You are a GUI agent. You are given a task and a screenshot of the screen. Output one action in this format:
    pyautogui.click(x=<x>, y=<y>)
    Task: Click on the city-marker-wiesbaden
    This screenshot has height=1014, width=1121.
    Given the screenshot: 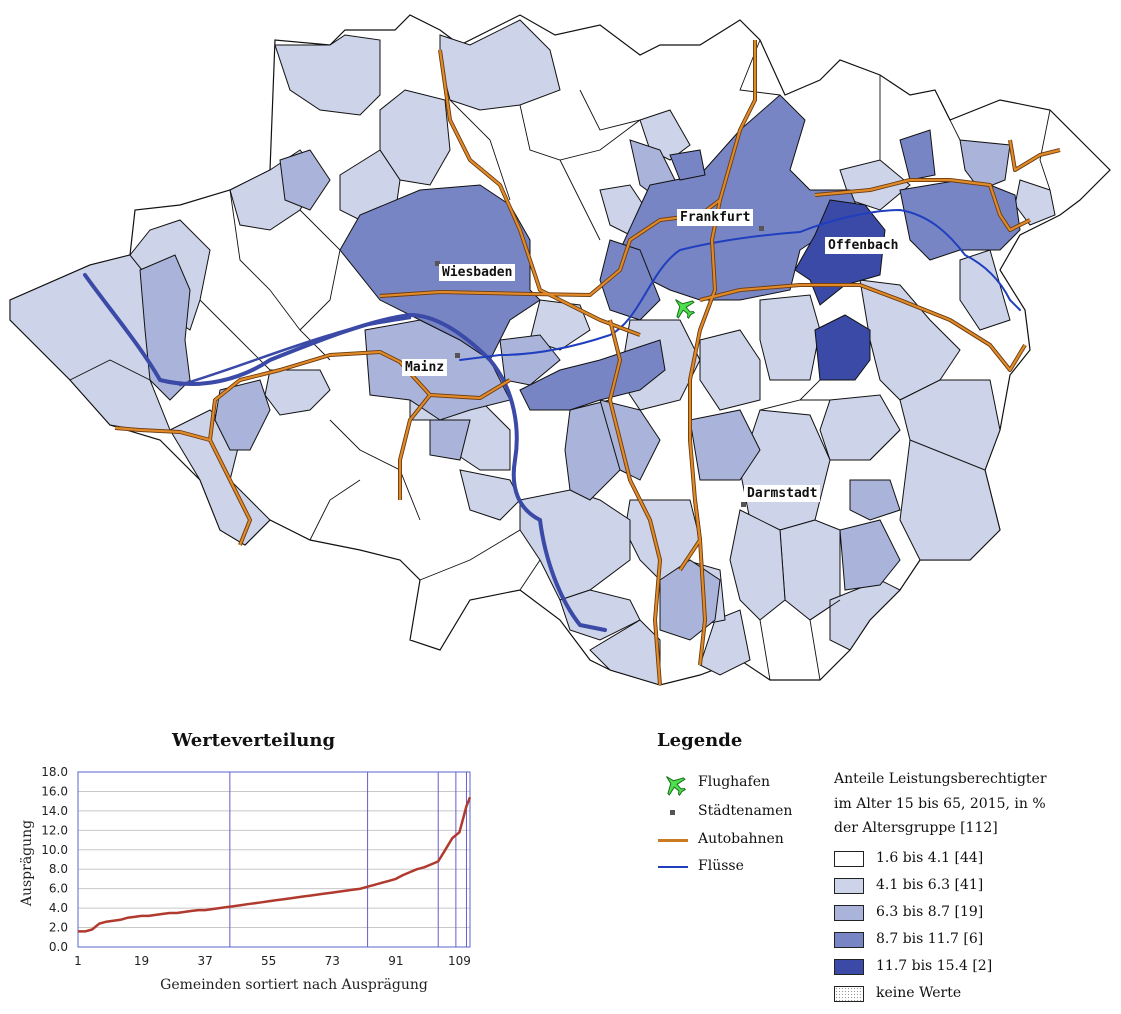 What is the action you would take?
    pyautogui.click(x=437, y=263)
    